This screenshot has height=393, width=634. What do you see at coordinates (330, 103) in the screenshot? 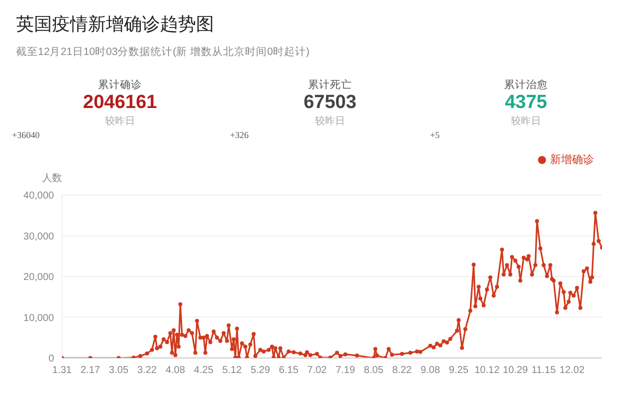
I see `text: 67503` at bounding box center [330, 103].